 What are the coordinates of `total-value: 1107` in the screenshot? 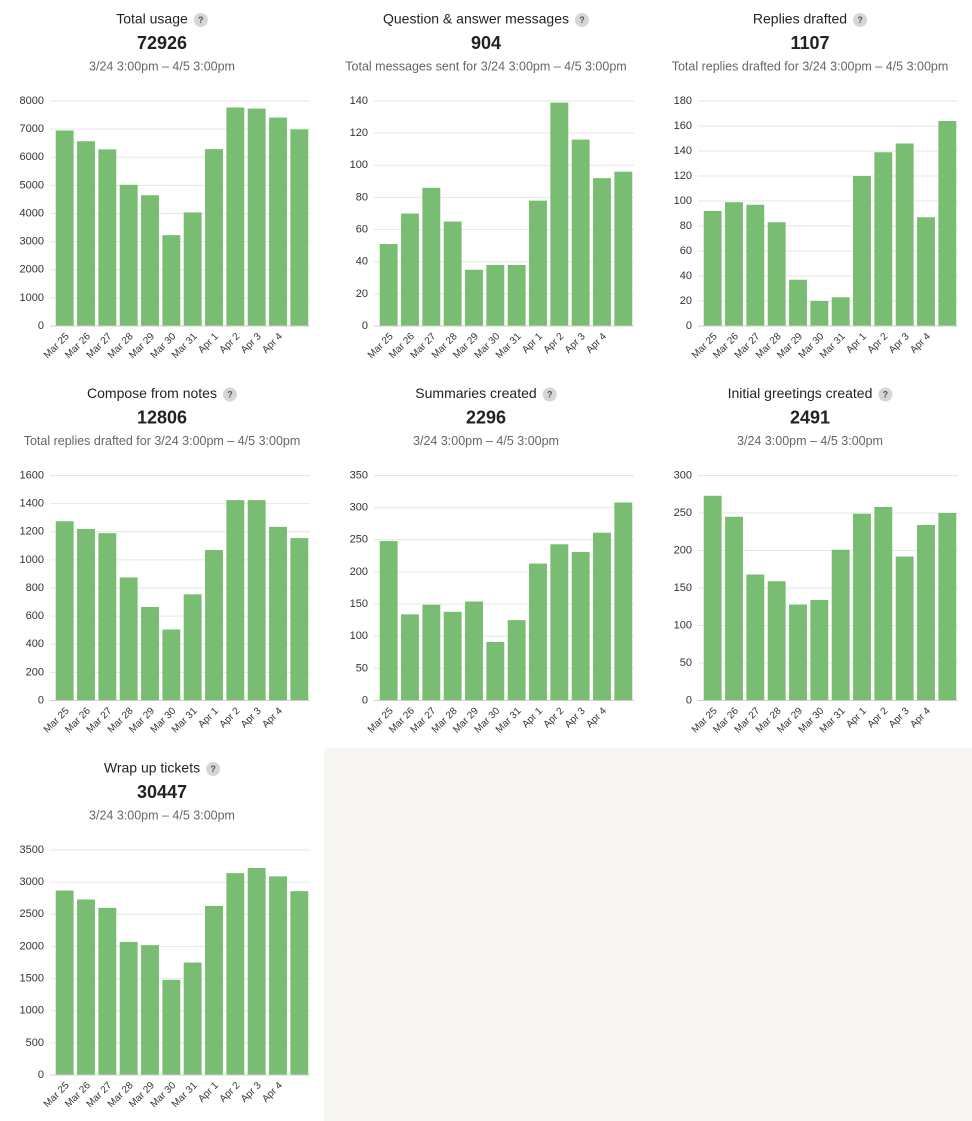 It's located at (809, 43).